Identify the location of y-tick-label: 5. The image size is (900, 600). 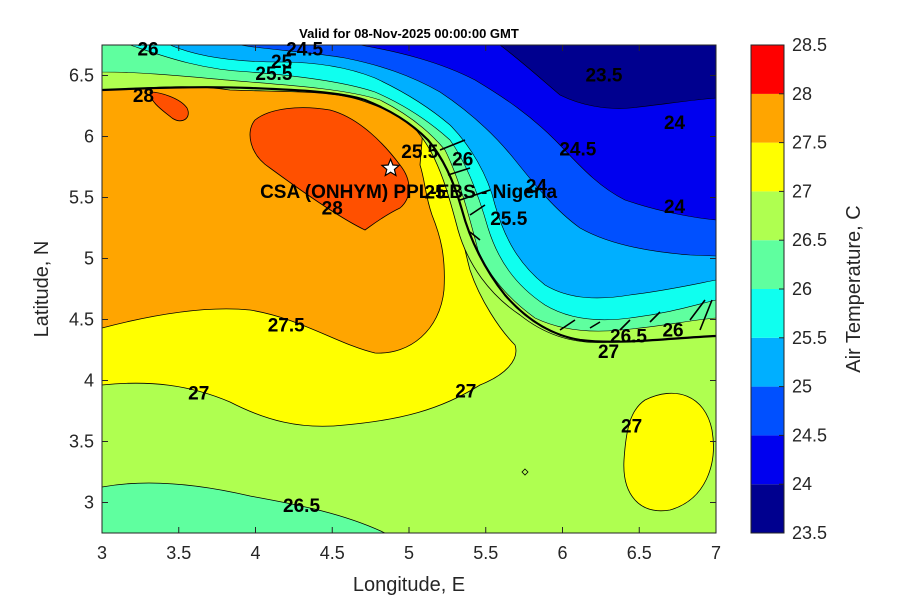
(89, 259).